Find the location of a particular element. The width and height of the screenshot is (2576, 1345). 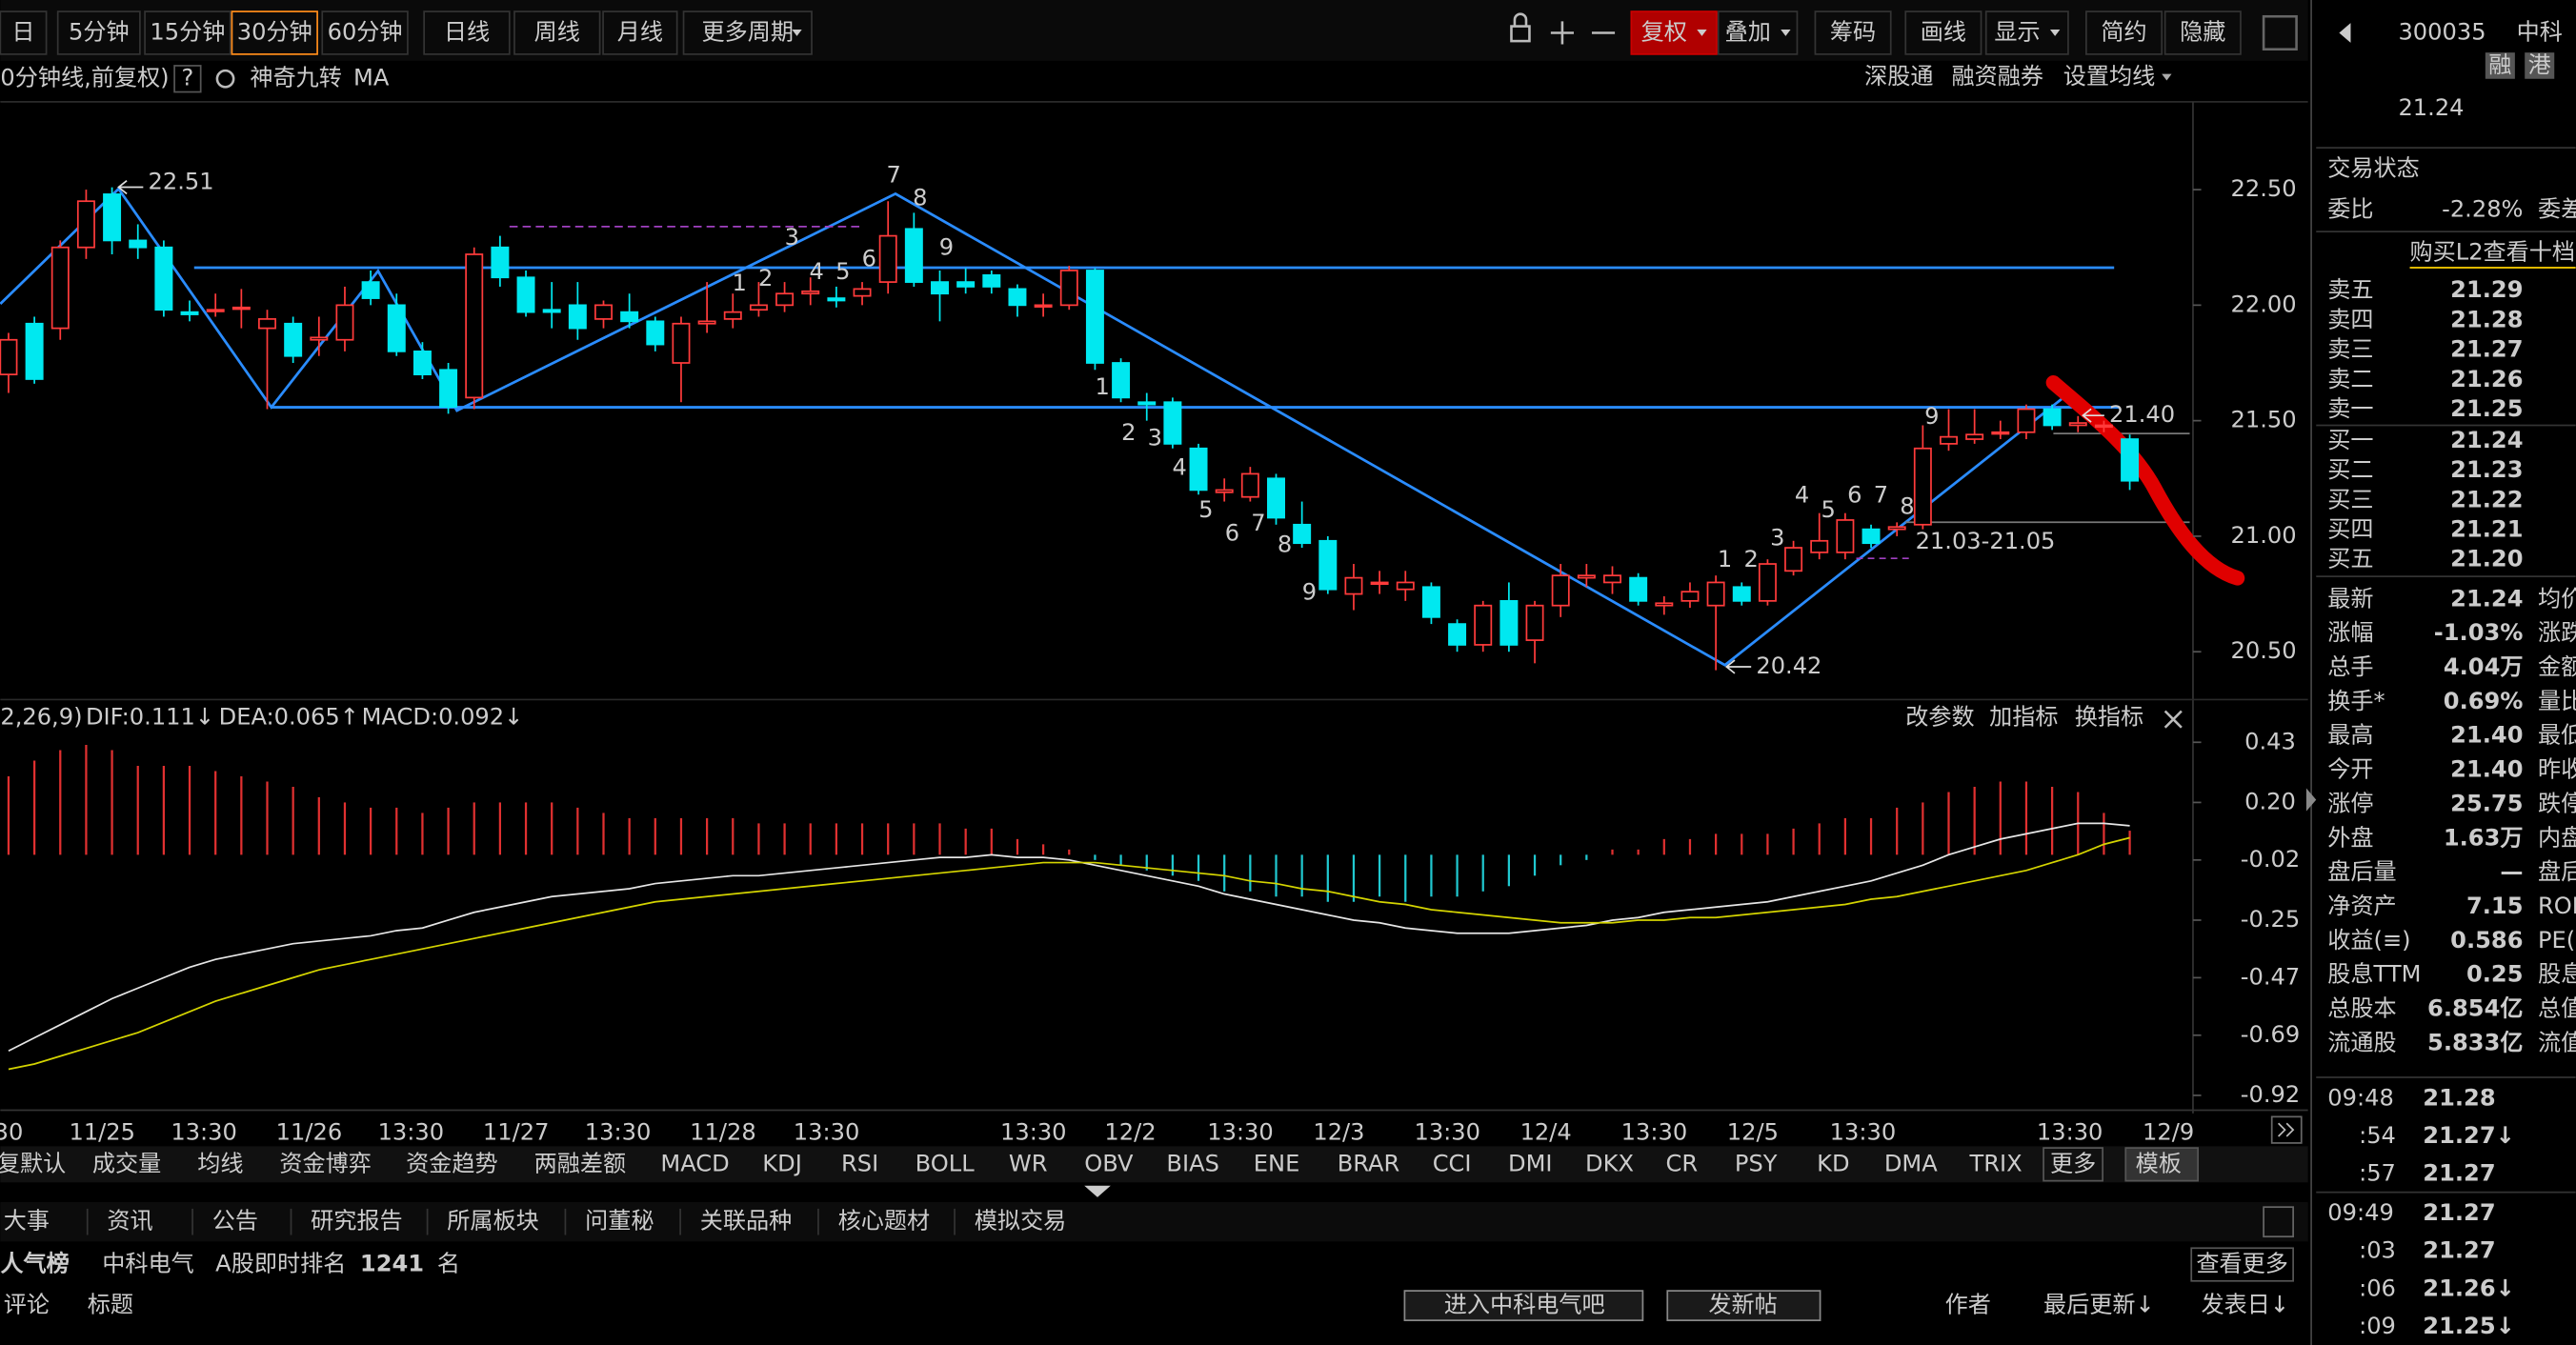

collapse-arrow is located at coordinates (2311, 800).